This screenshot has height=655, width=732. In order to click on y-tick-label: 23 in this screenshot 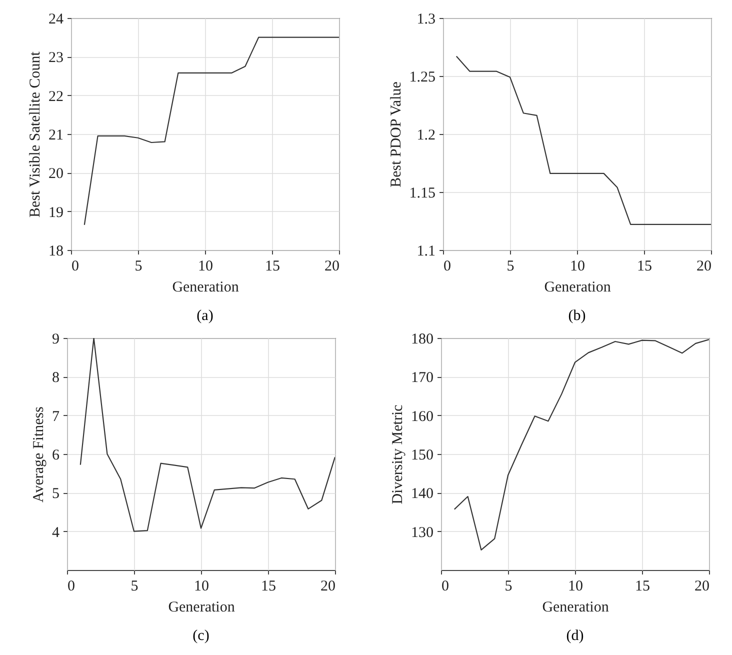, I will do `click(55, 58)`.